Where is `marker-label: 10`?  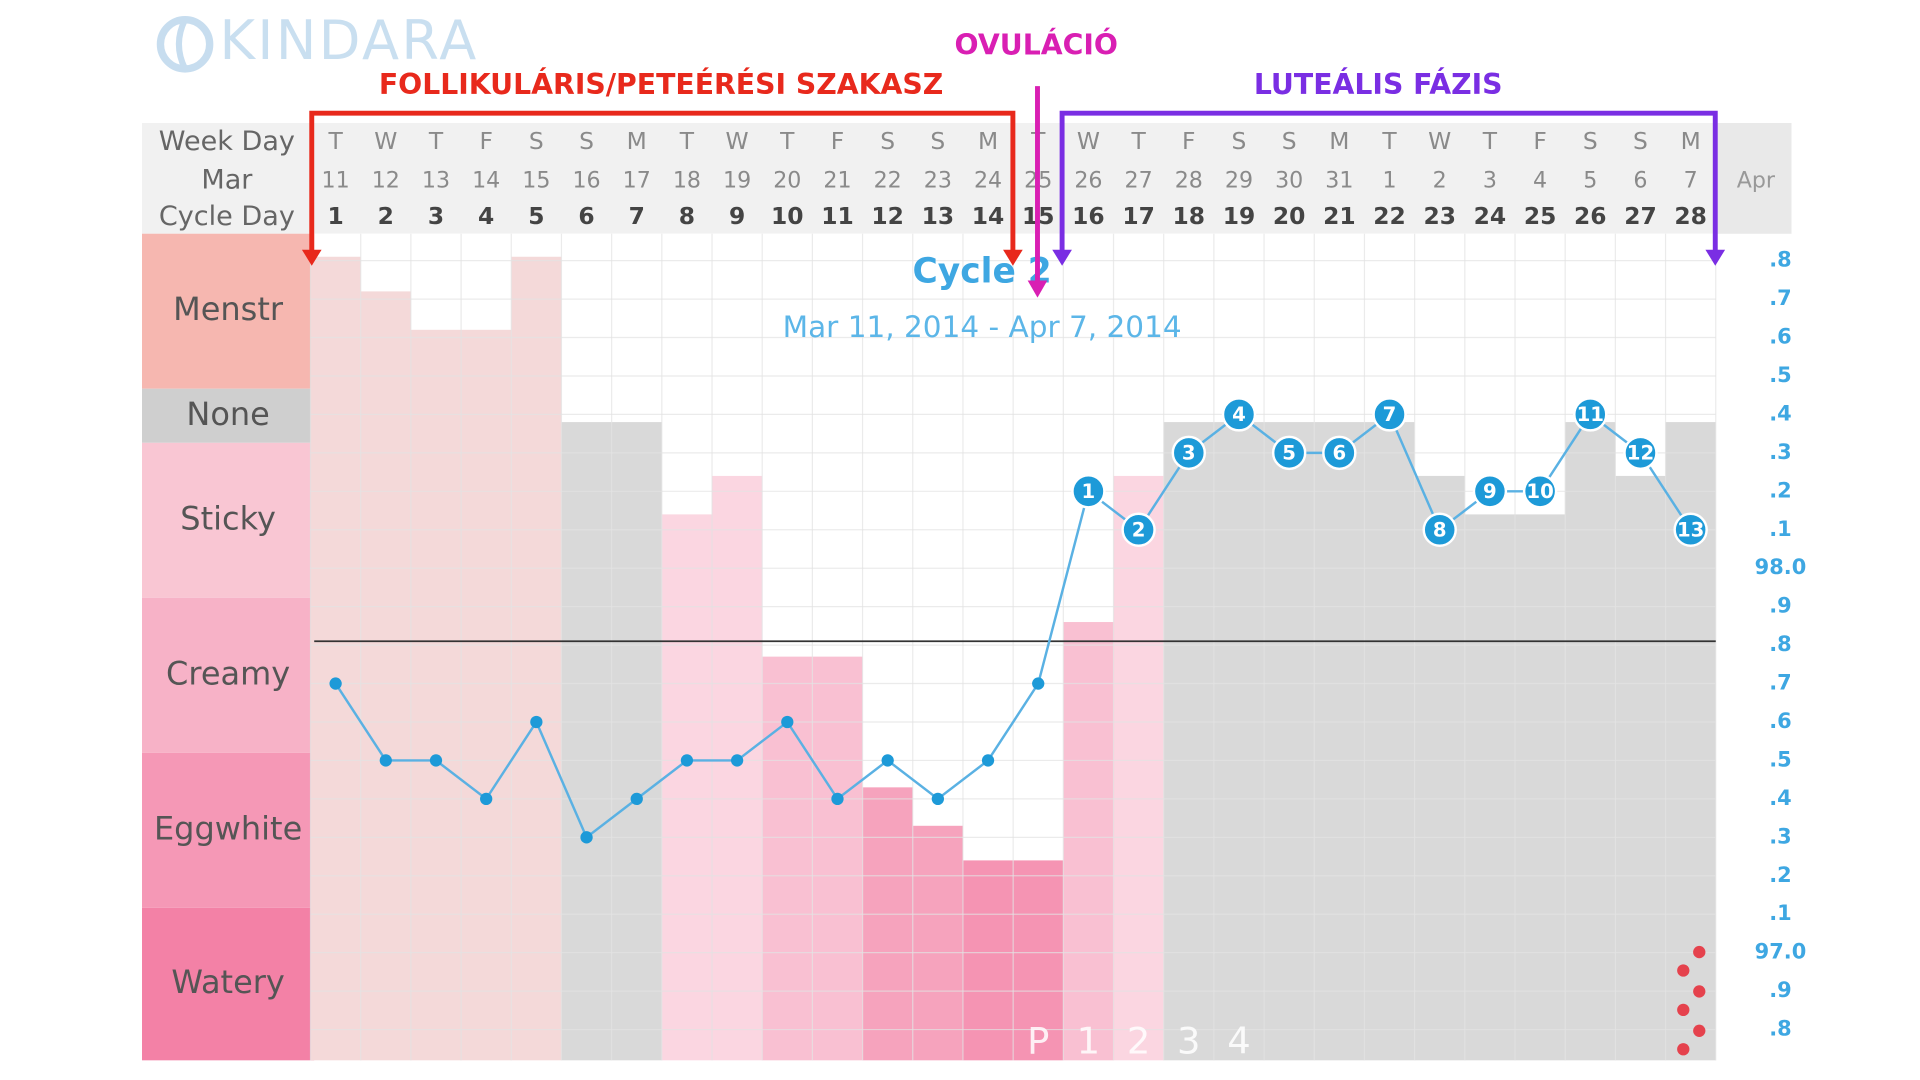
marker-label: 10 is located at coordinates (1539, 491).